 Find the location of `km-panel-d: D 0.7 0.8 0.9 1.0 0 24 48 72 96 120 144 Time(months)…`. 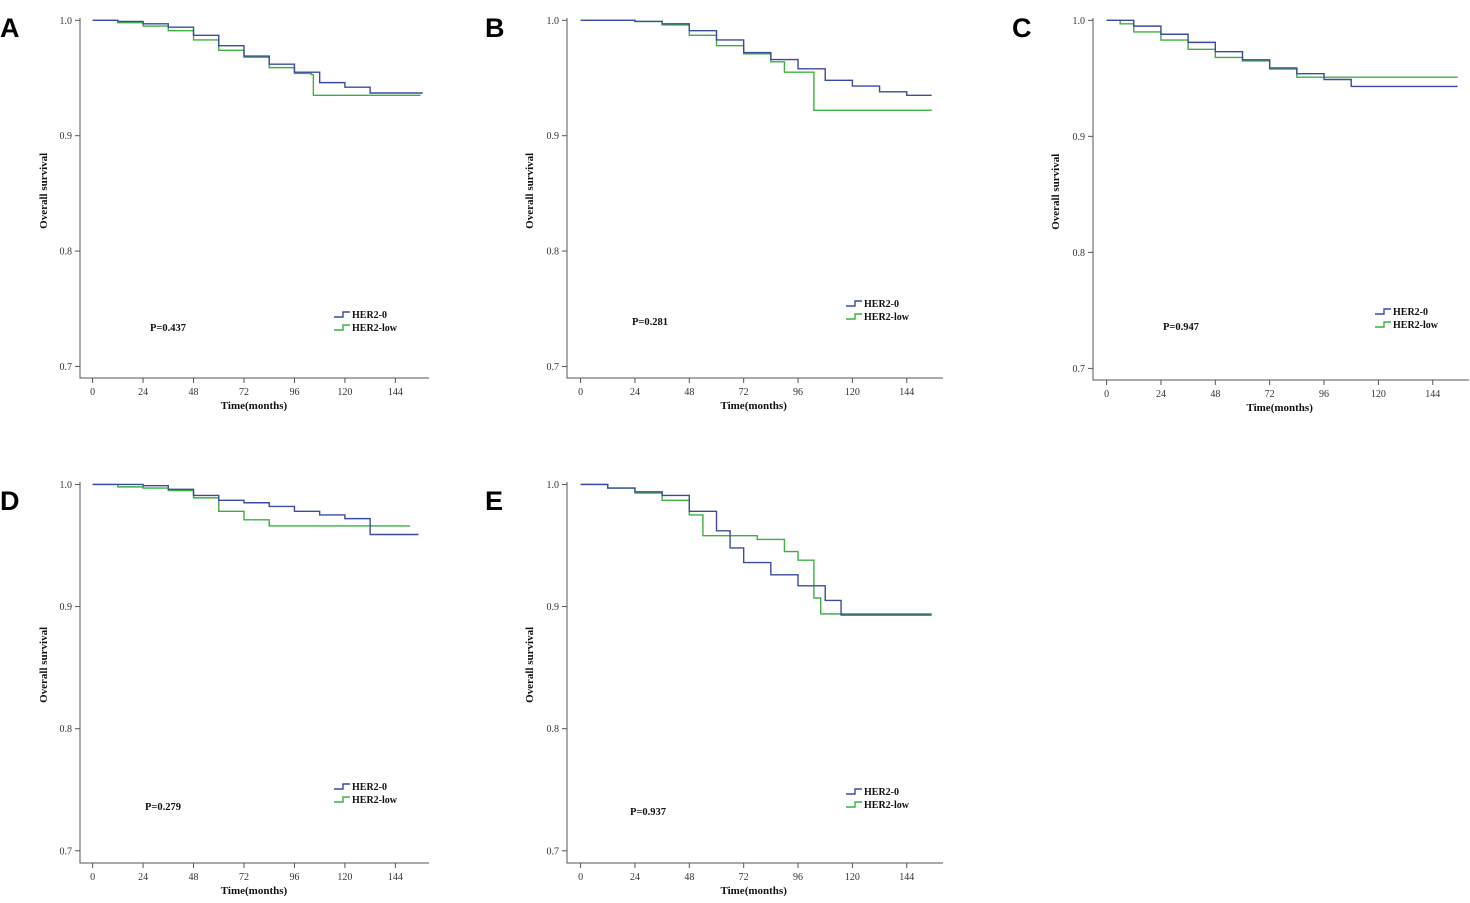

km-panel-d: D 0.7 0.8 0.9 1.0 0 24 48 72 96 120 144 Time(months)… is located at coordinates (214, 688).